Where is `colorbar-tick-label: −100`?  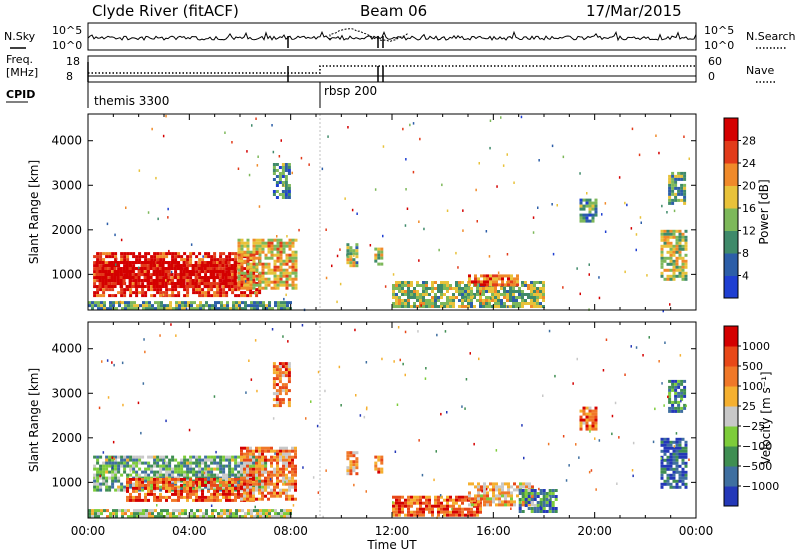 colorbar-tick-label: −100 is located at coordinates (757, 446).